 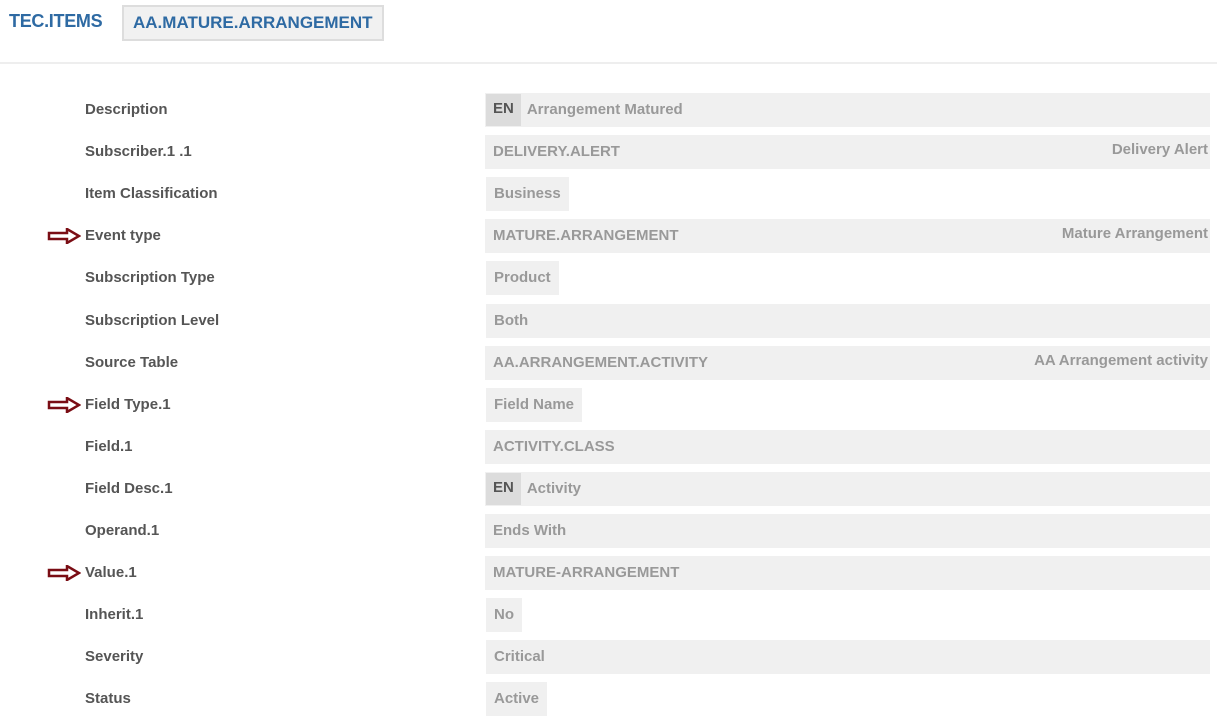 I want to click on field-value-text: AA.ARRANGEMENT.ACTIVITY, so click(x=601, y=362).